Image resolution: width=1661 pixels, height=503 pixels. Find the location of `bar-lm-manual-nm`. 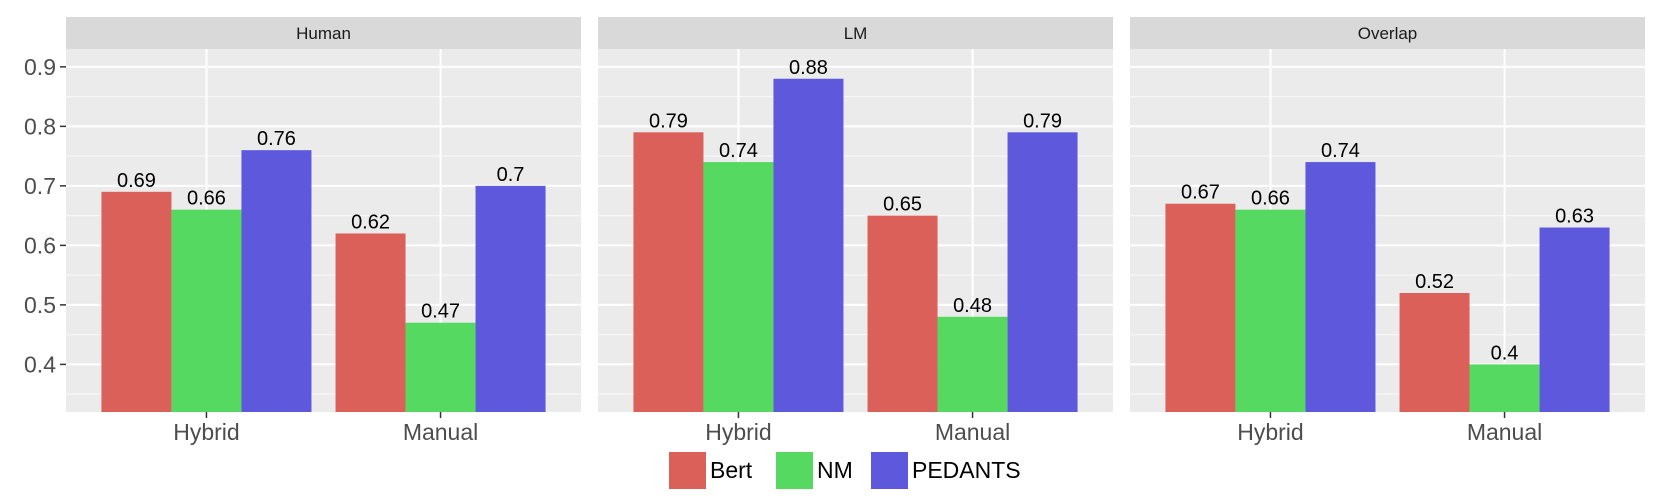

bar-lm-manual-nm is located at coordinates (972, 364).